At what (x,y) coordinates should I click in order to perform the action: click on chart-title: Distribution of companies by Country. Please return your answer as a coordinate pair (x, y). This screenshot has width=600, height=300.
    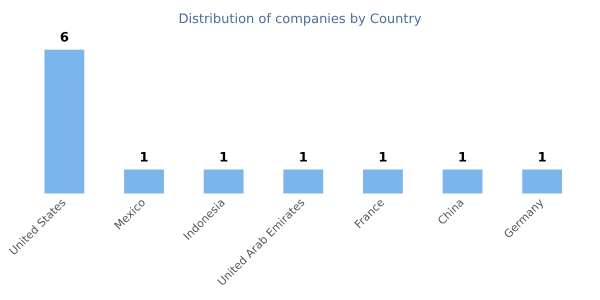
    Looking at the image, I should click on (300, 20).